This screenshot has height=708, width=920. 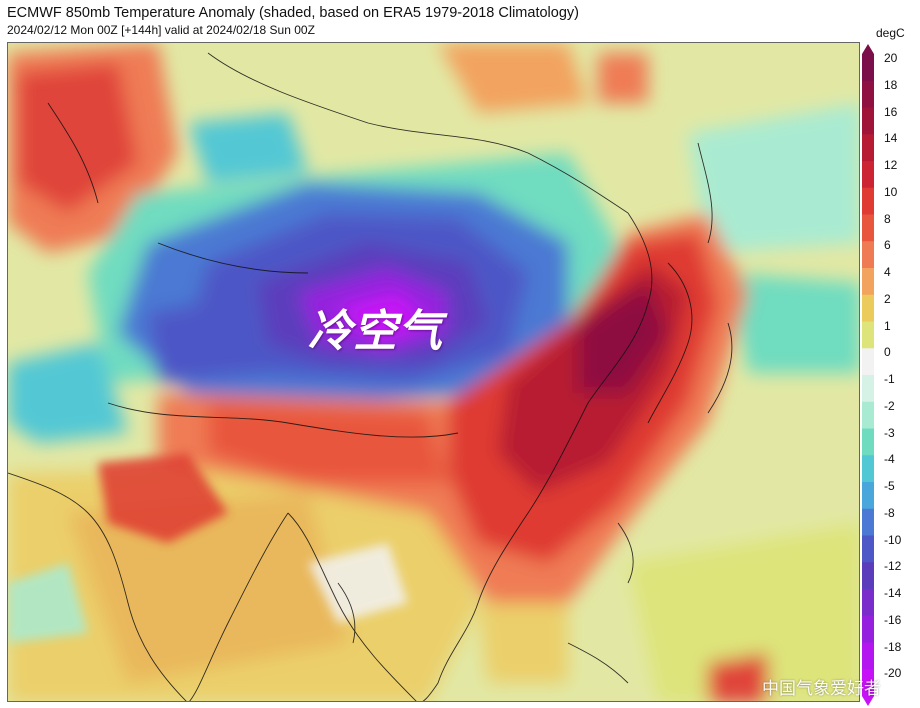 I want to click on colorbar-tick-label: -2, so click(x=889, y=405).